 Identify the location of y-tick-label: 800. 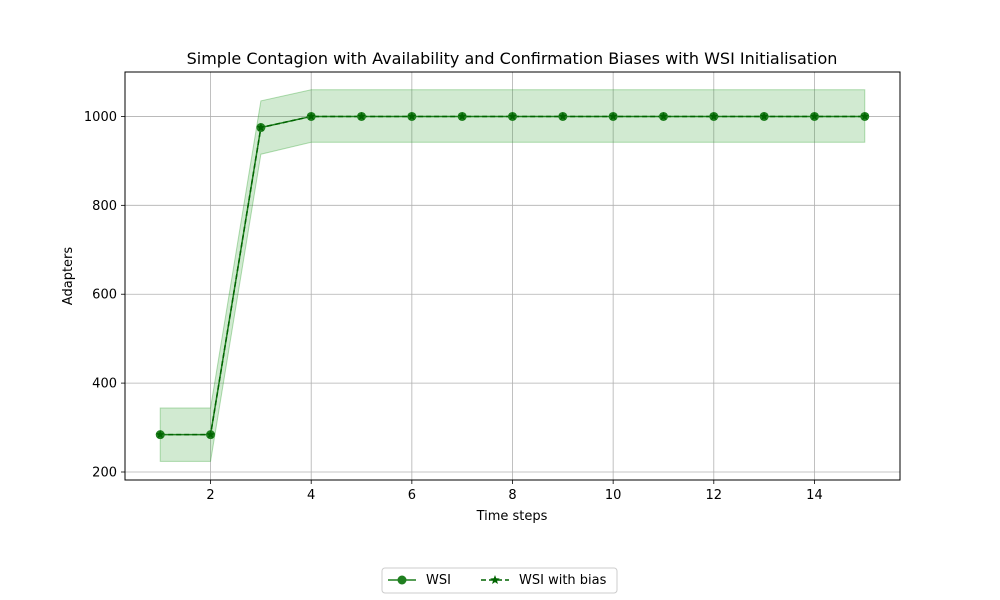
(104, 206).